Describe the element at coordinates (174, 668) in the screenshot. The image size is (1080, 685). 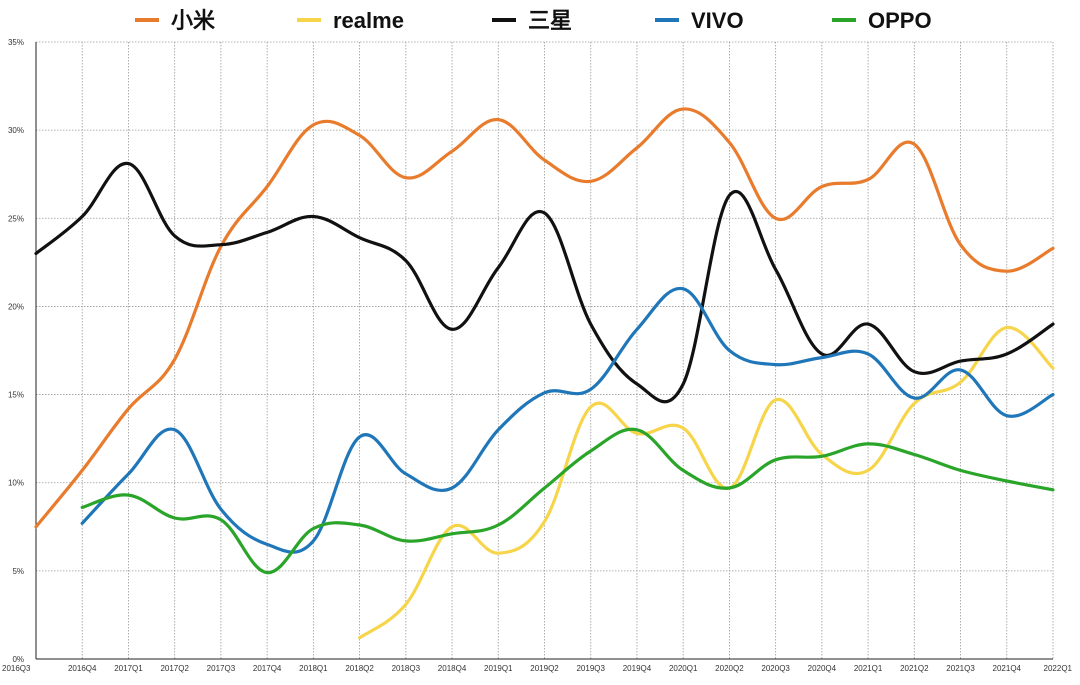
I see `x-tick-label: 2017Q2` at that location.